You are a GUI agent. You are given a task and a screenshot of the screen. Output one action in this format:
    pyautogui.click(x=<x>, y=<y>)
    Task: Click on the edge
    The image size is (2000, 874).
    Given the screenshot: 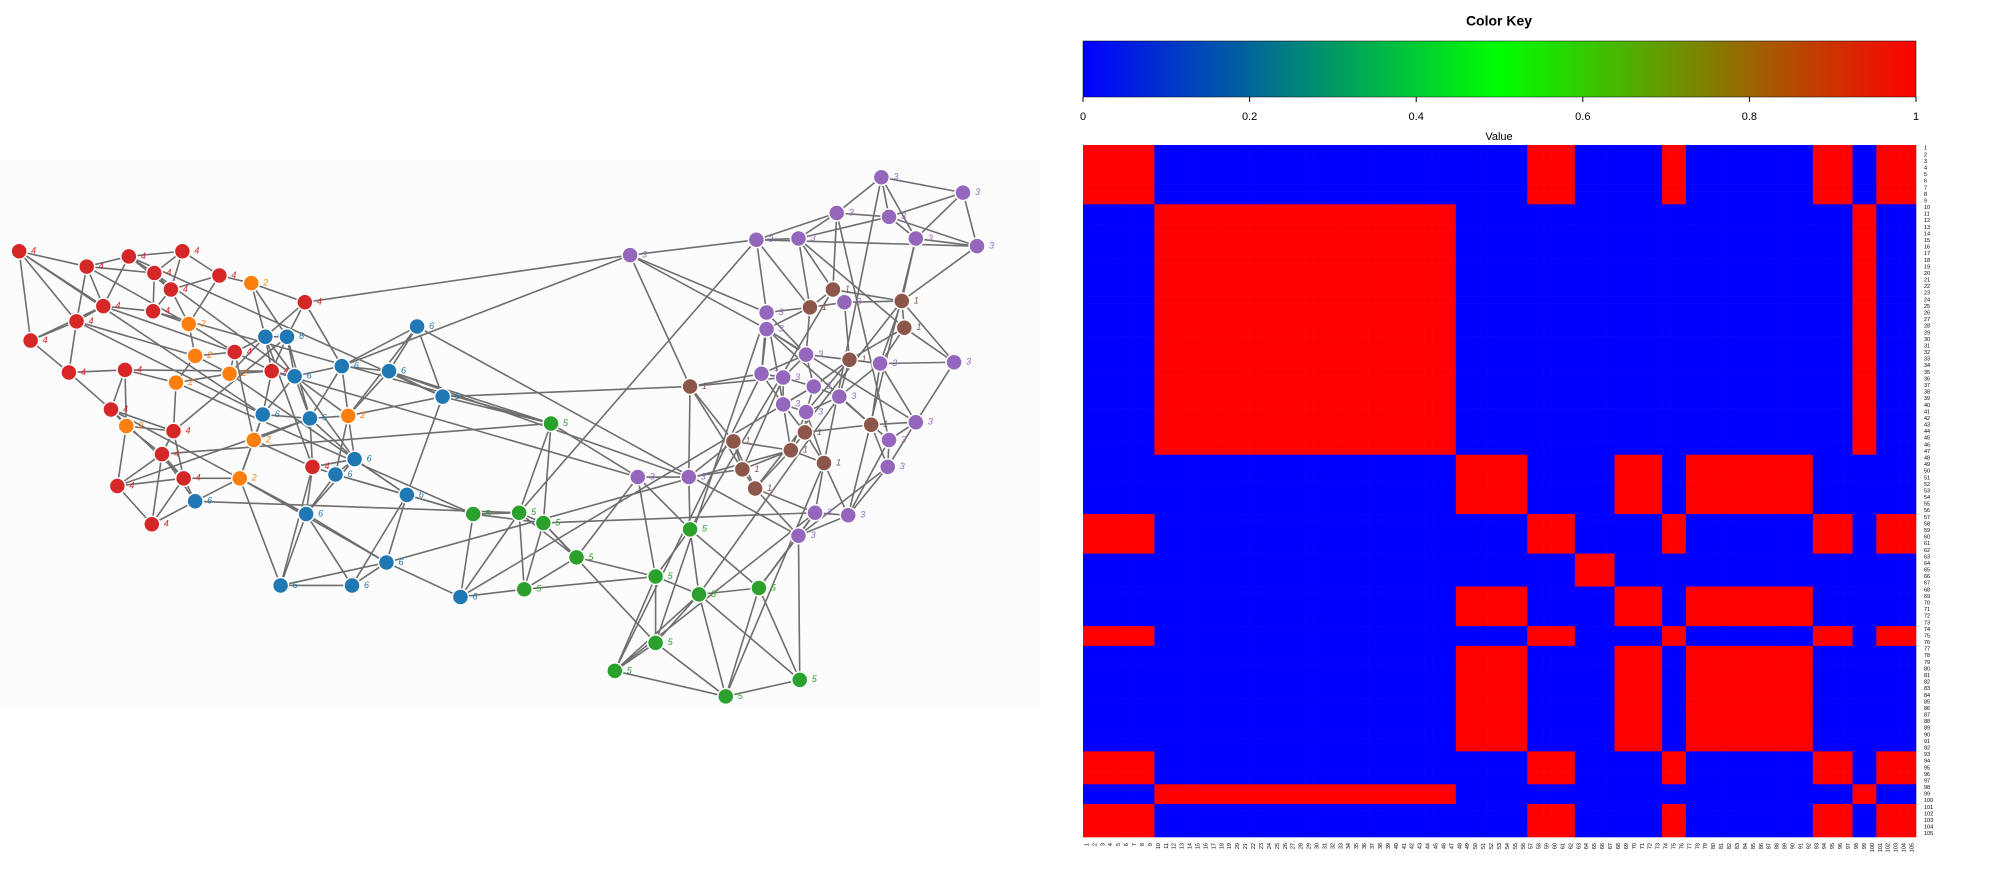 What is the action you would take?
    pyautogui.click(x=454, y=424)
    